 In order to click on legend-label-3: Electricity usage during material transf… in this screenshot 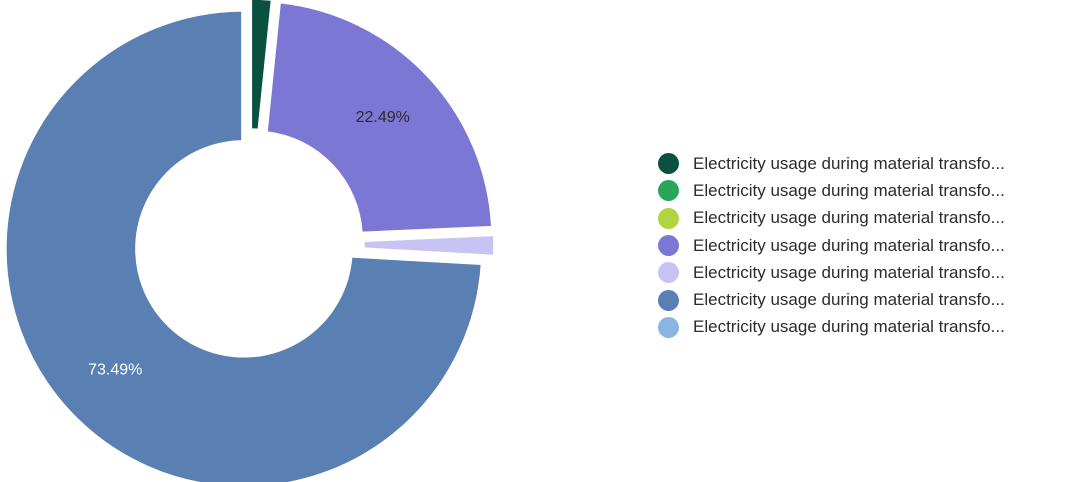, I will do `click(849, 245)`.